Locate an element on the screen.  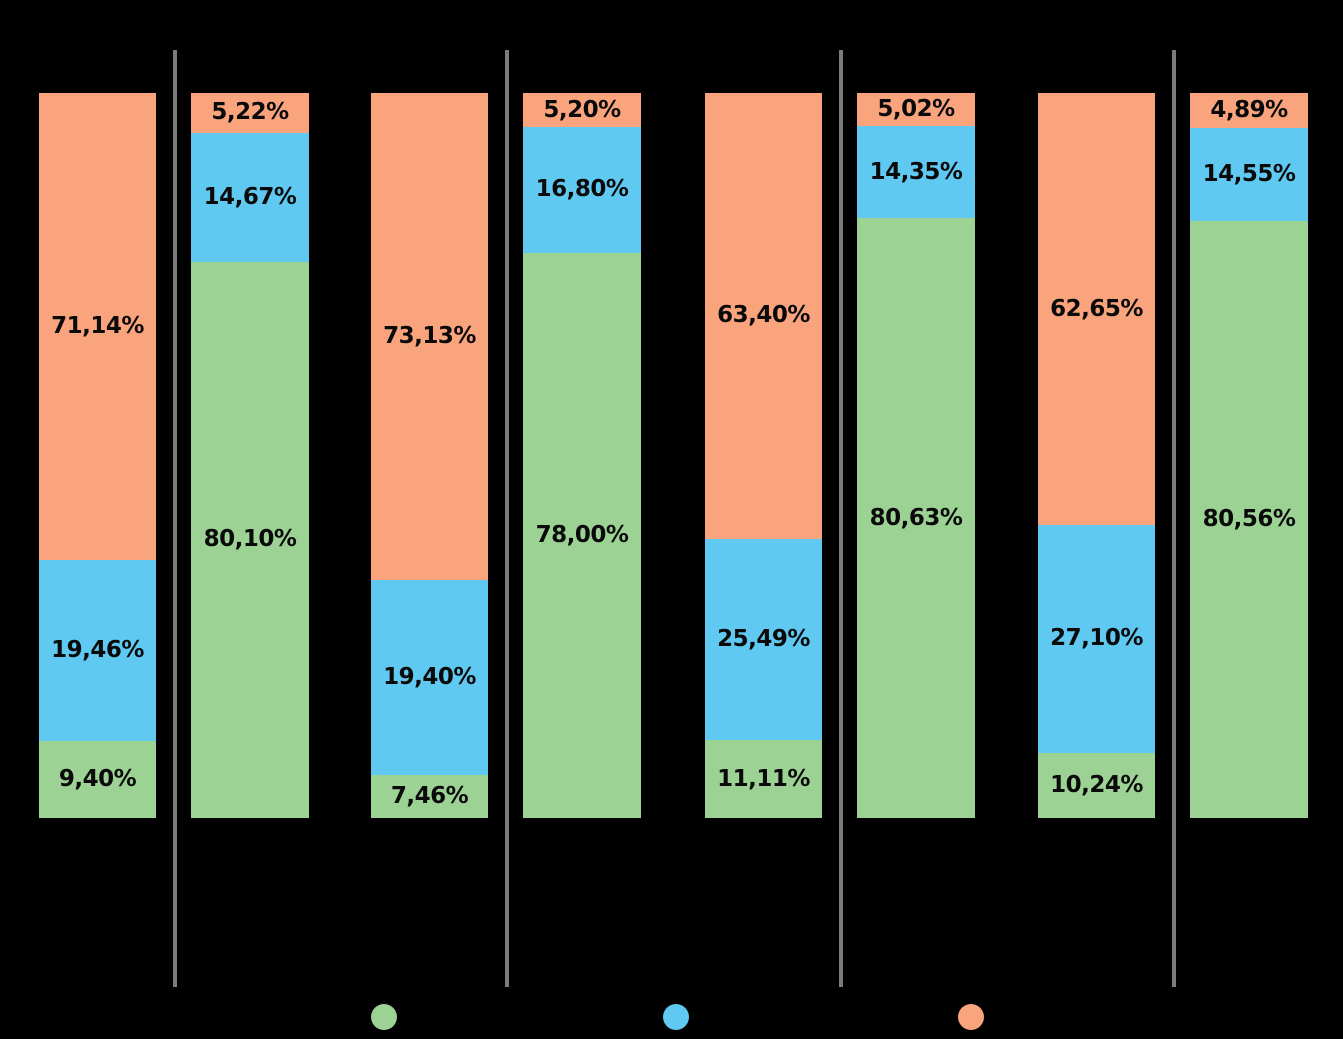
bar-segment-orange: 63,40% is located at coordinates (763, 316).